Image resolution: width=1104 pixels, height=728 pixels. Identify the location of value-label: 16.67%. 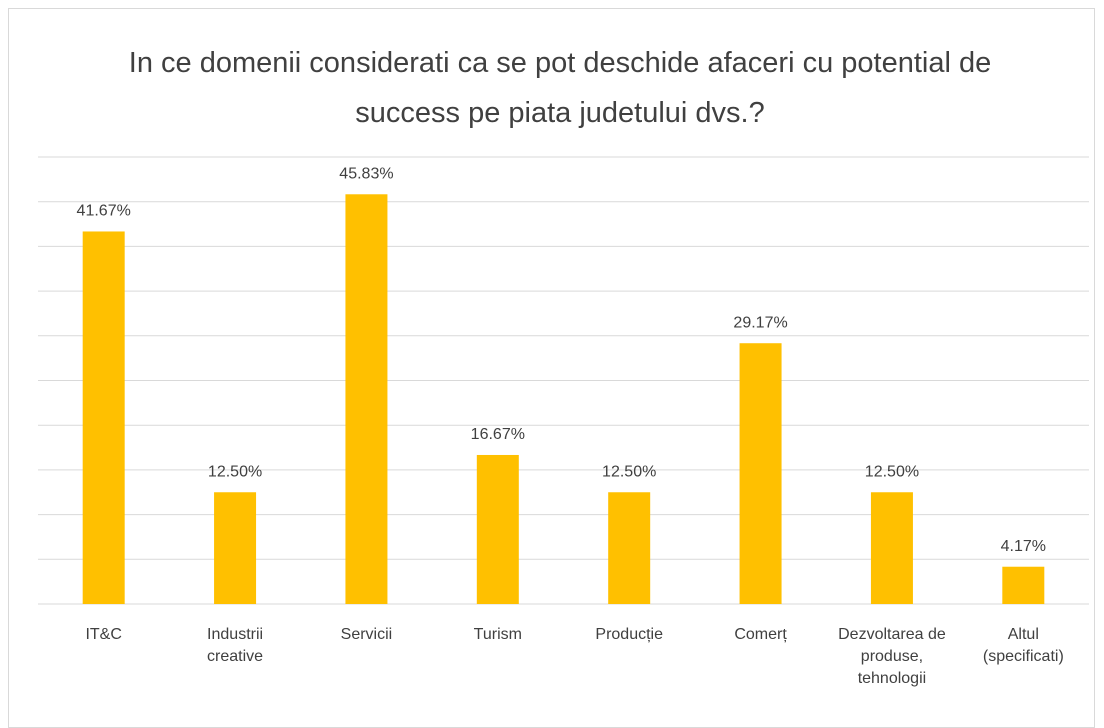
(498, 434).